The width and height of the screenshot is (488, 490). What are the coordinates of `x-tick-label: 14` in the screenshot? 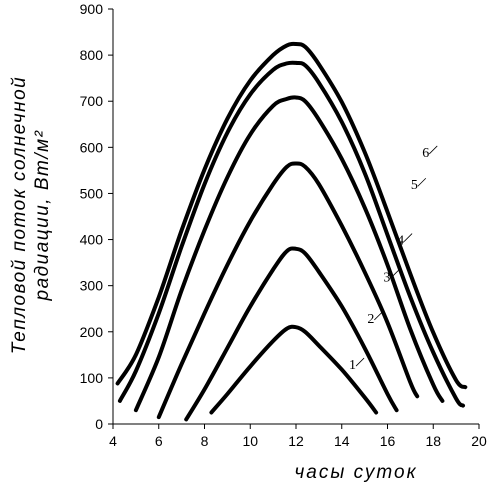 It's located at (342, 441).